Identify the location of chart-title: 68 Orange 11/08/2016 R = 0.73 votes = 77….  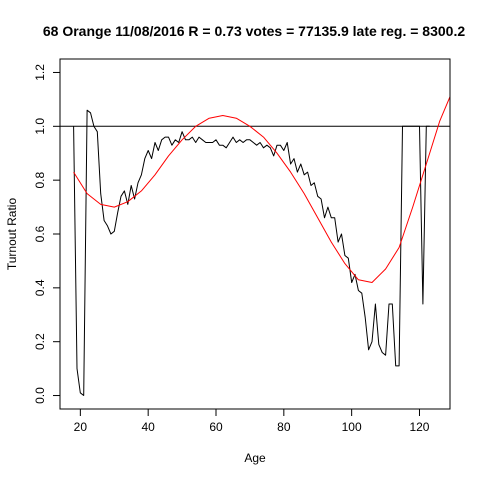
(254, 31).